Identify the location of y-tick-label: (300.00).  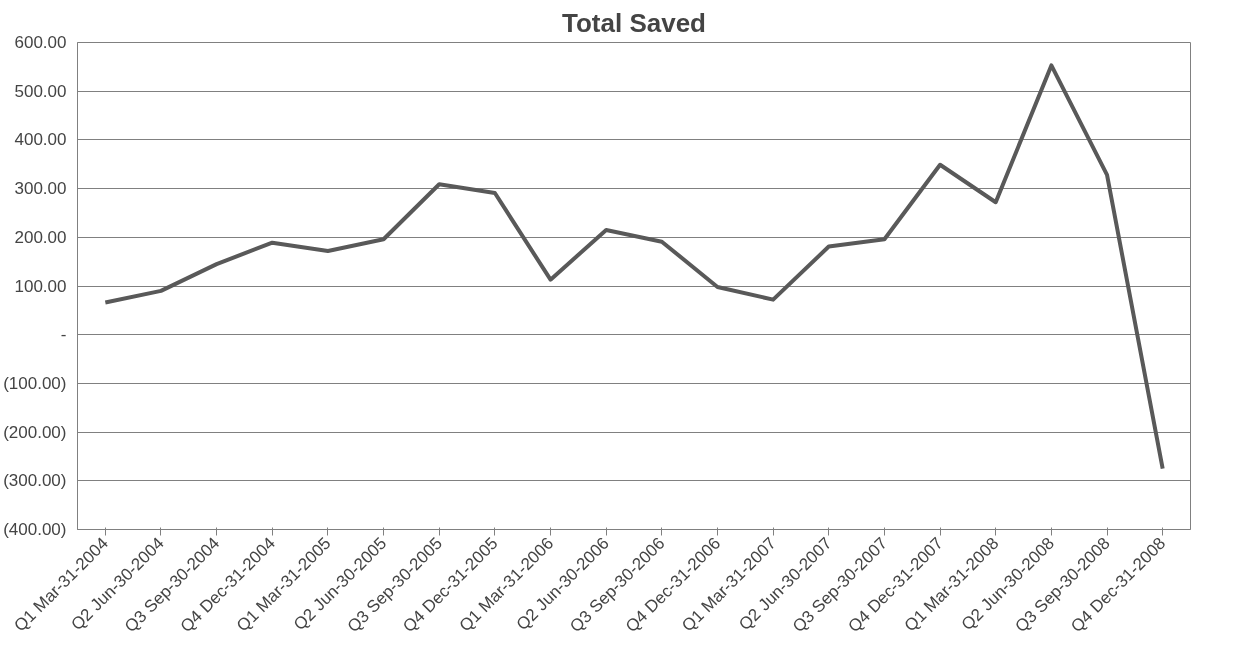
(35, 481).